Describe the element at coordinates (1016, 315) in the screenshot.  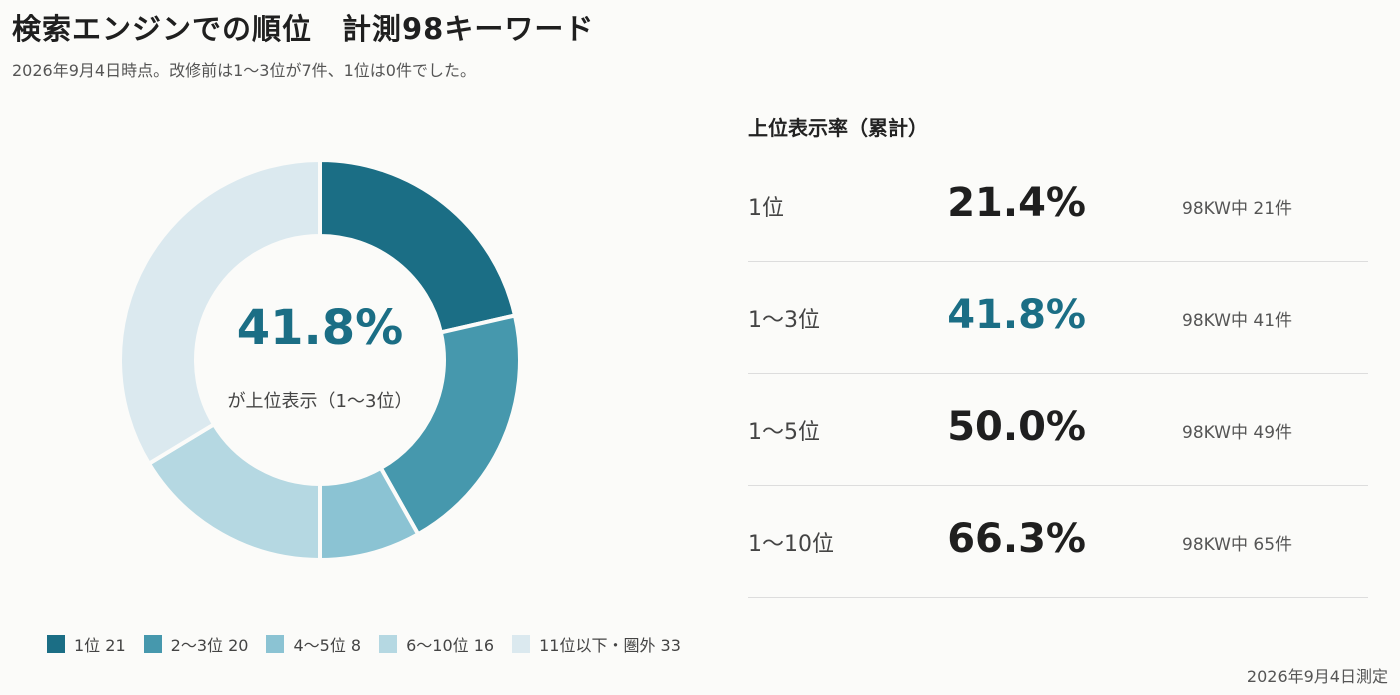
I see `rate-value: 41.8%` at that location.